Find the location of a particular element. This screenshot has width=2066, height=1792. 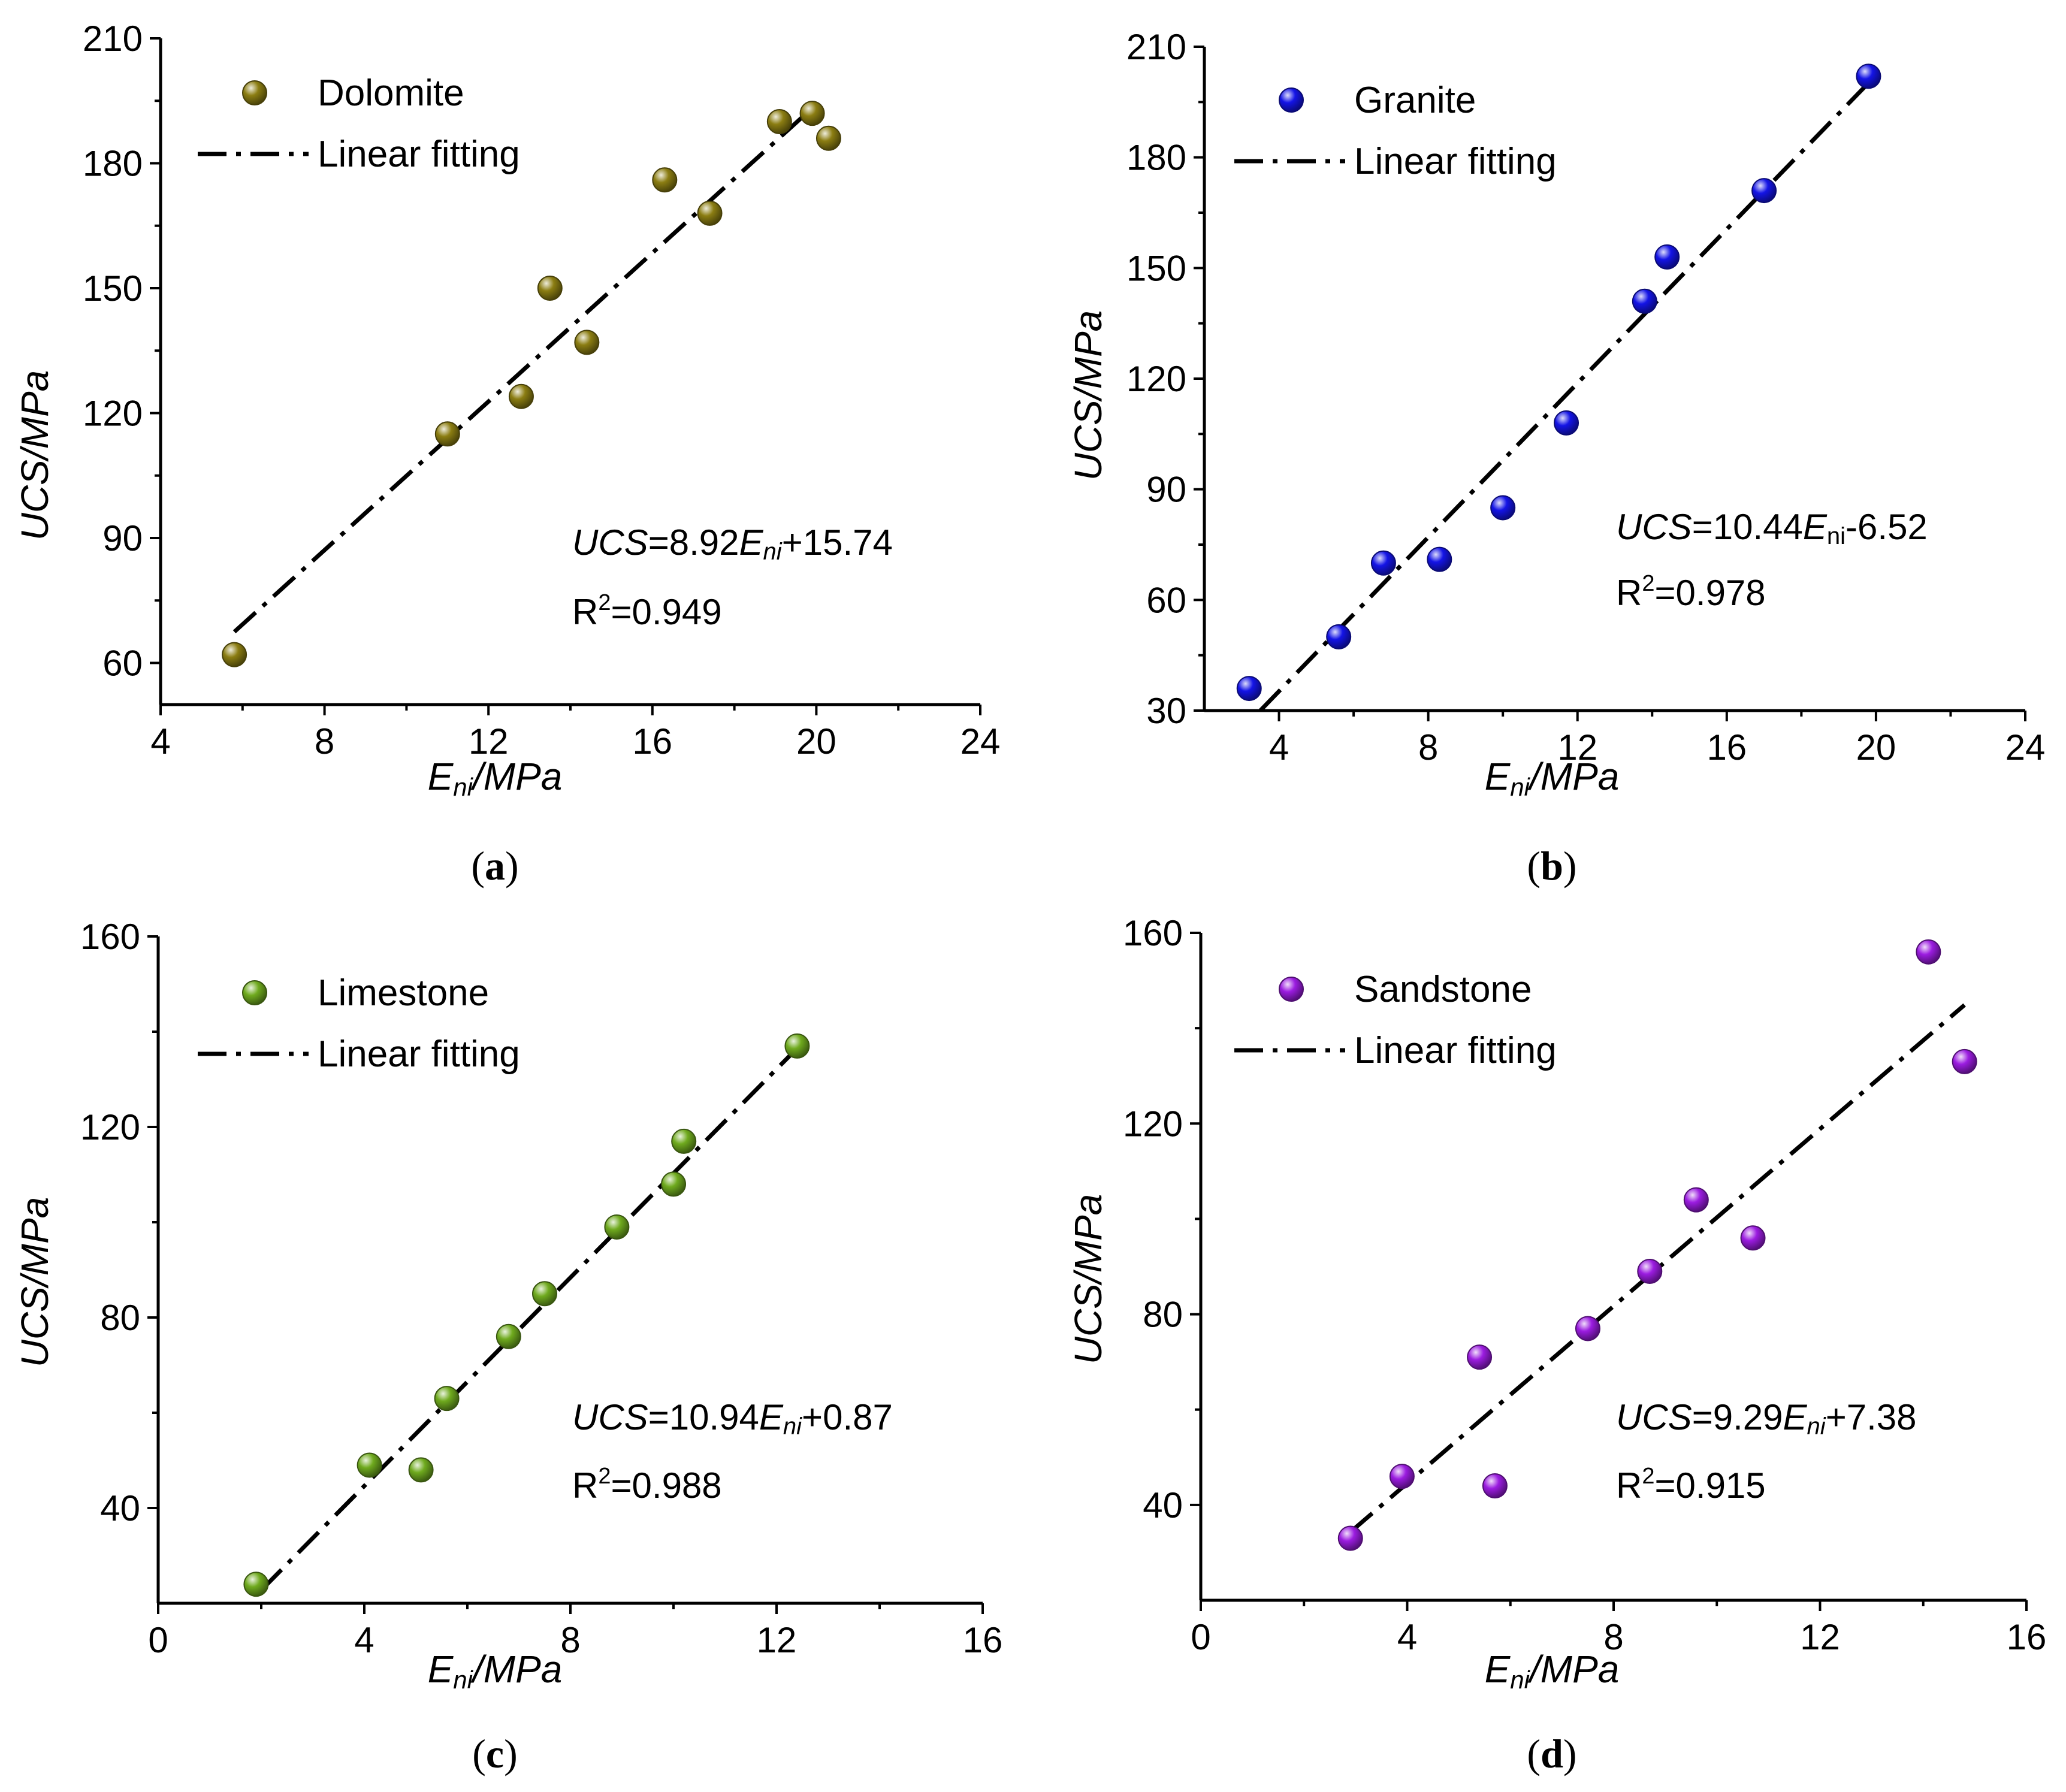

fit-equation: UCS=8.92Eni+15.74 is located at coordinates (732, 543).